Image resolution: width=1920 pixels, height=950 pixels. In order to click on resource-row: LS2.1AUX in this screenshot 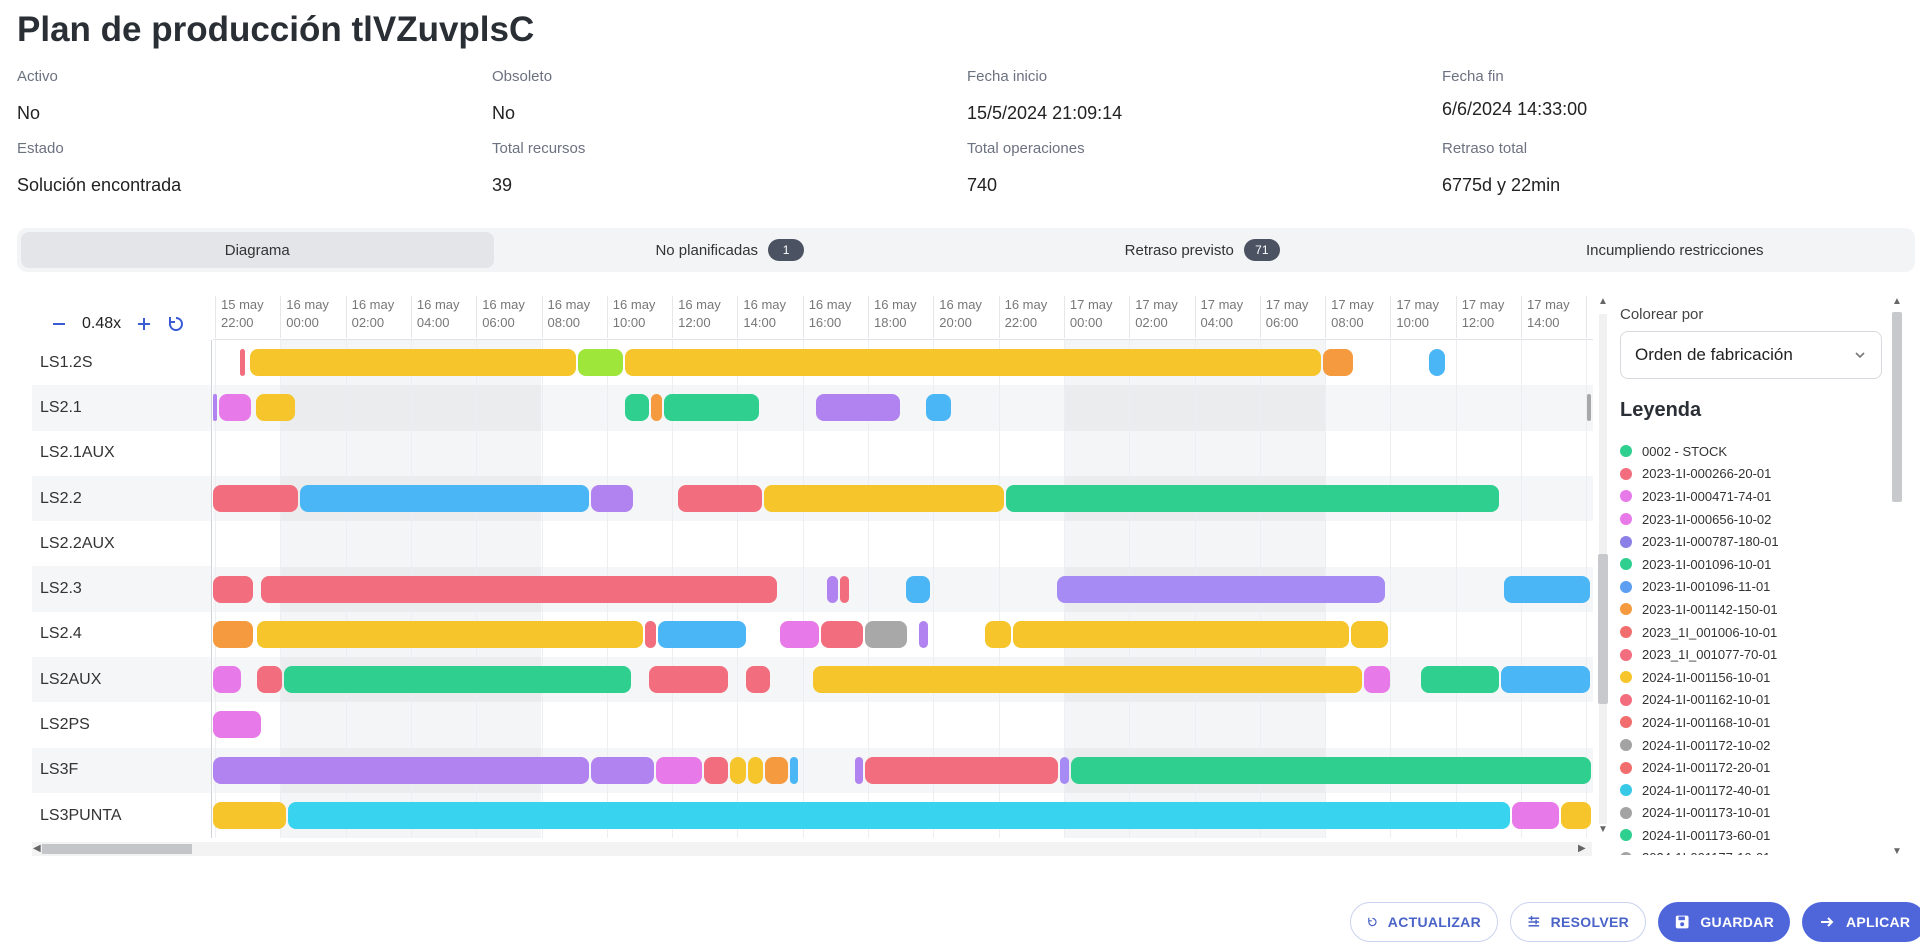, I will do `click(77, 453)`.